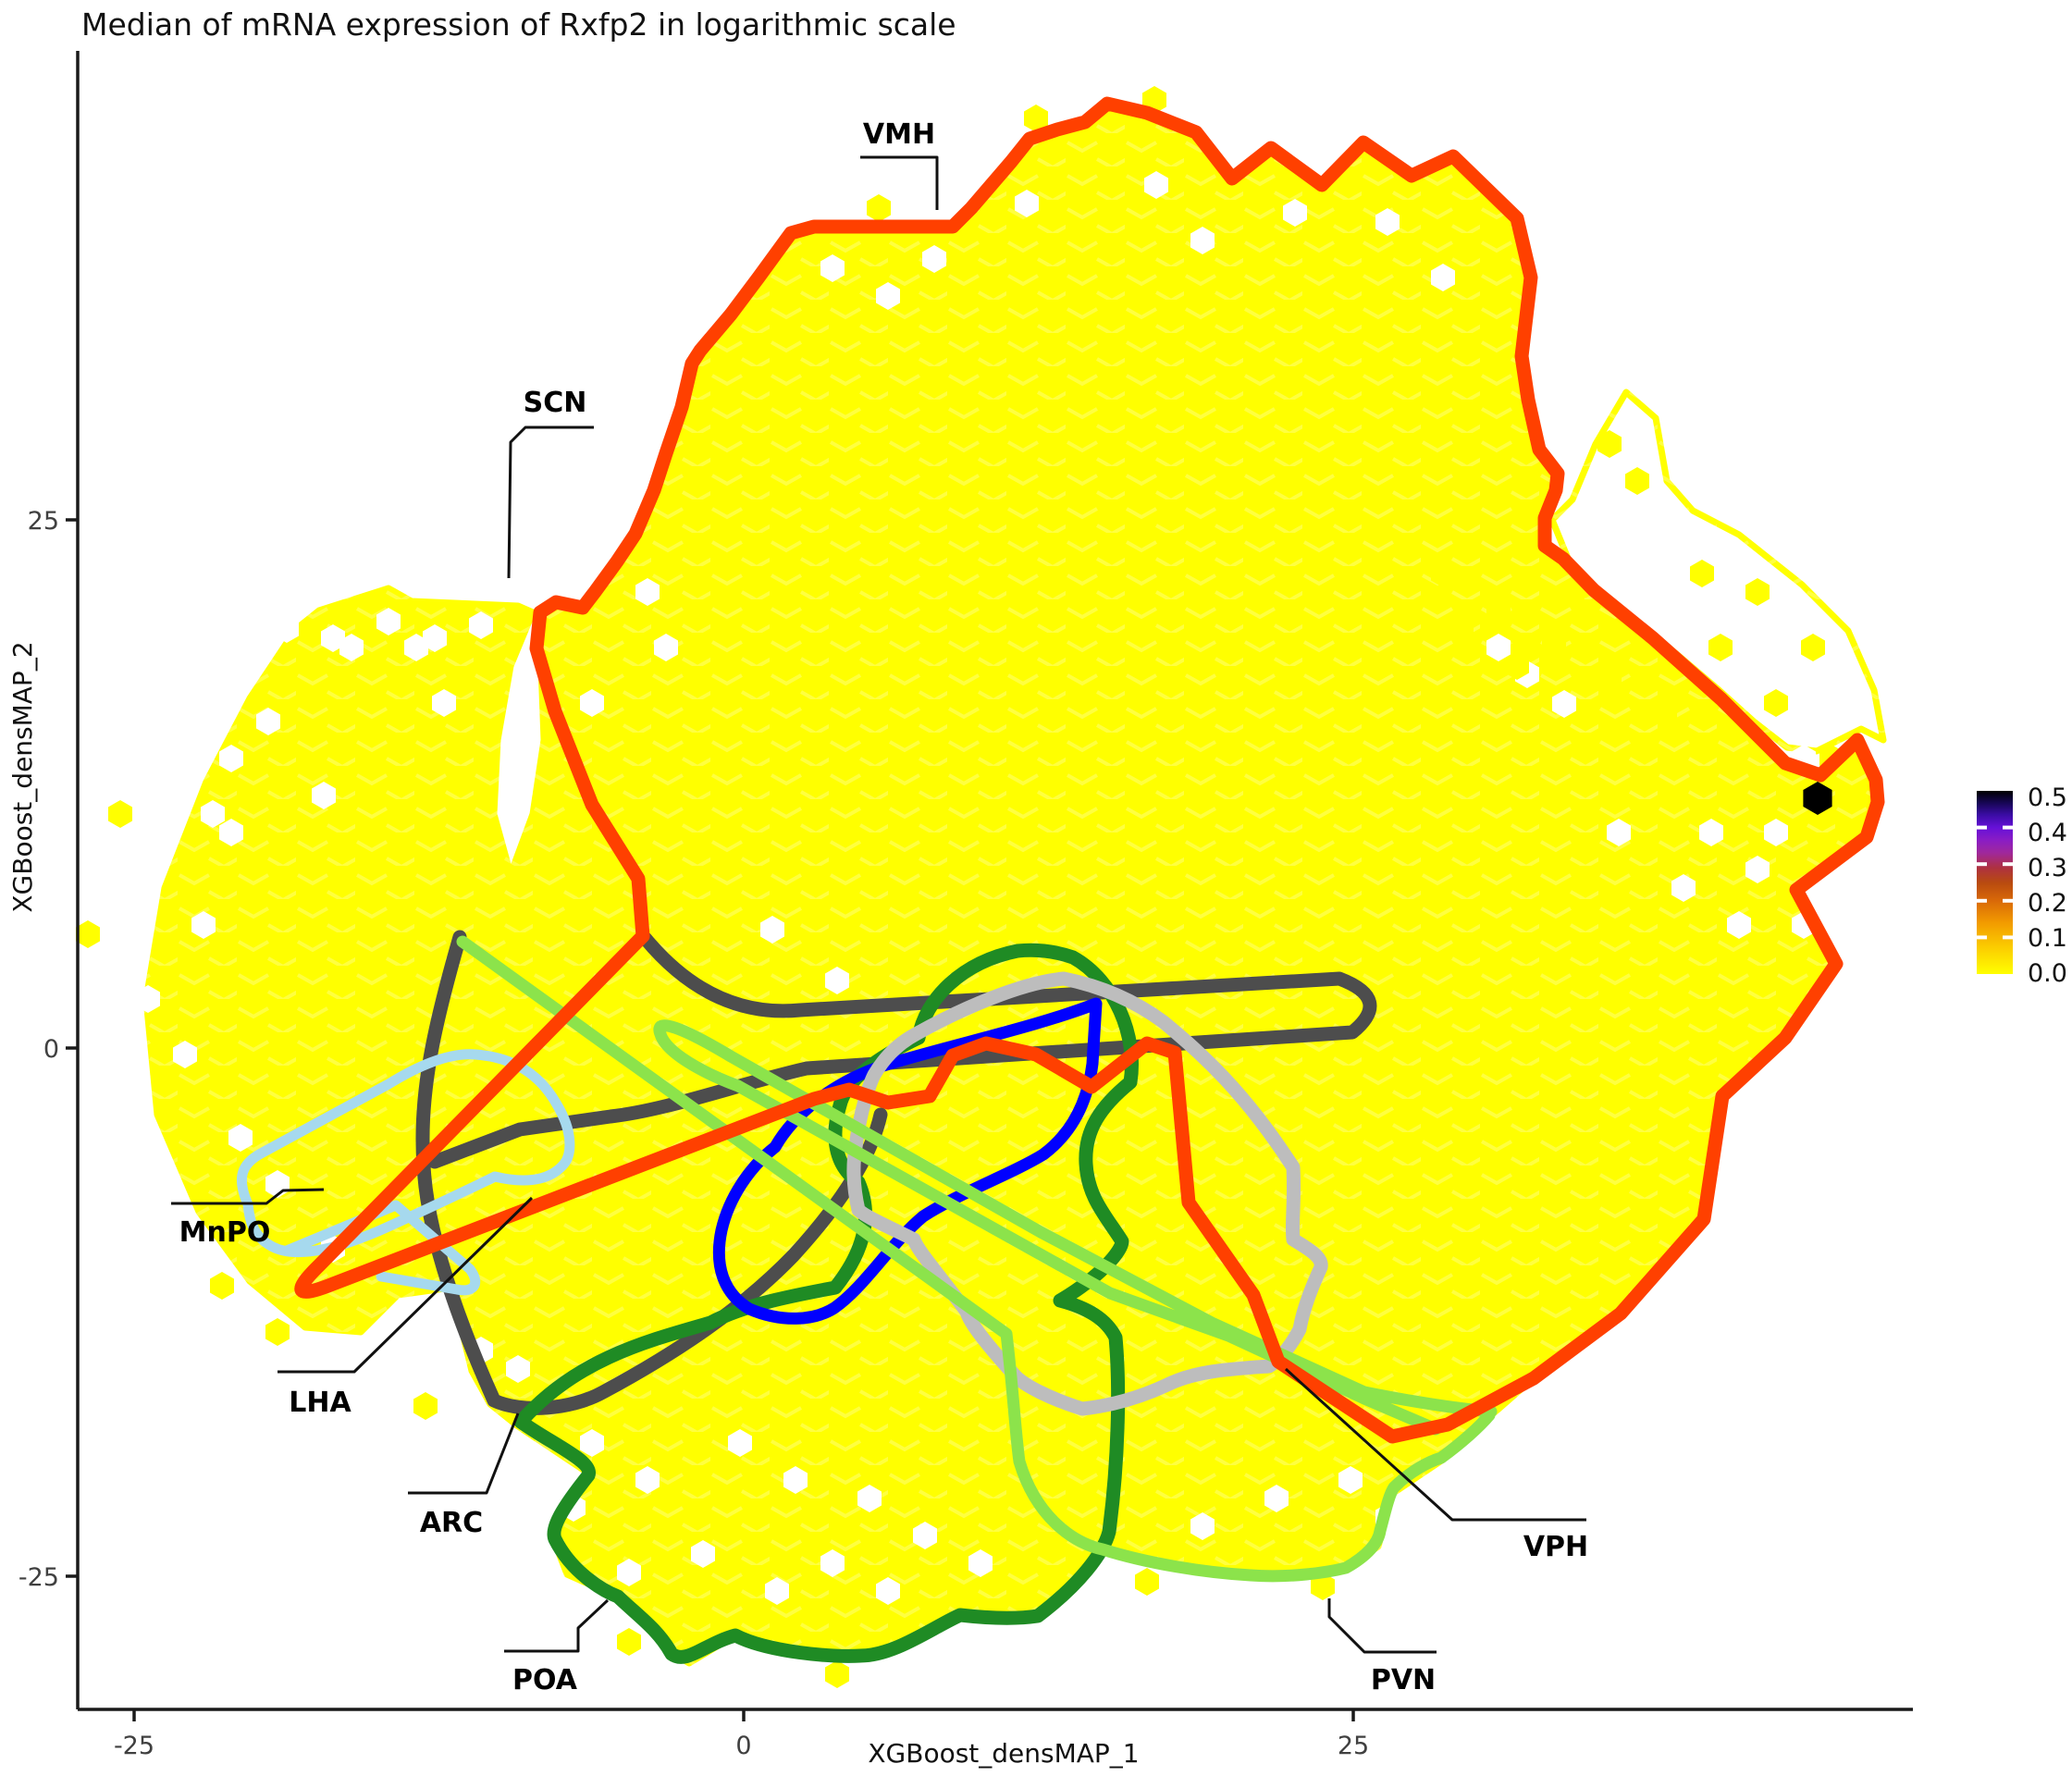 The height and width of the screenshot is (1776, 2072). I want to click on colorbar-tick-label: 0.2, so click(2048, 904).